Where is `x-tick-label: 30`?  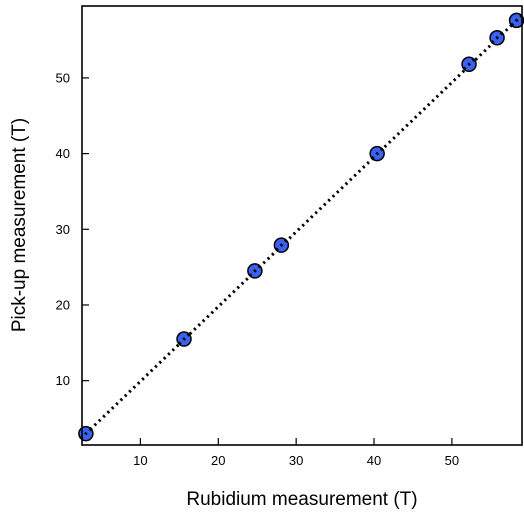 x-tick-label: 30 is located at coordinates (296, 460).